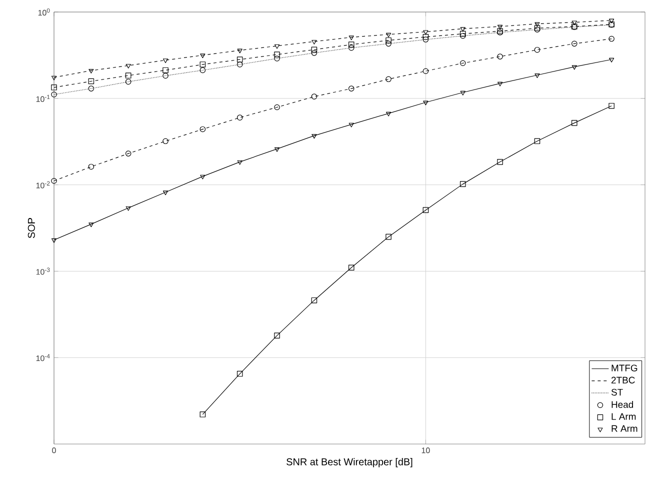  What do you see at coordinates (625, 368) in the screenshot?
I see `legend-label: MTFG` at bounding box center [625, 368].